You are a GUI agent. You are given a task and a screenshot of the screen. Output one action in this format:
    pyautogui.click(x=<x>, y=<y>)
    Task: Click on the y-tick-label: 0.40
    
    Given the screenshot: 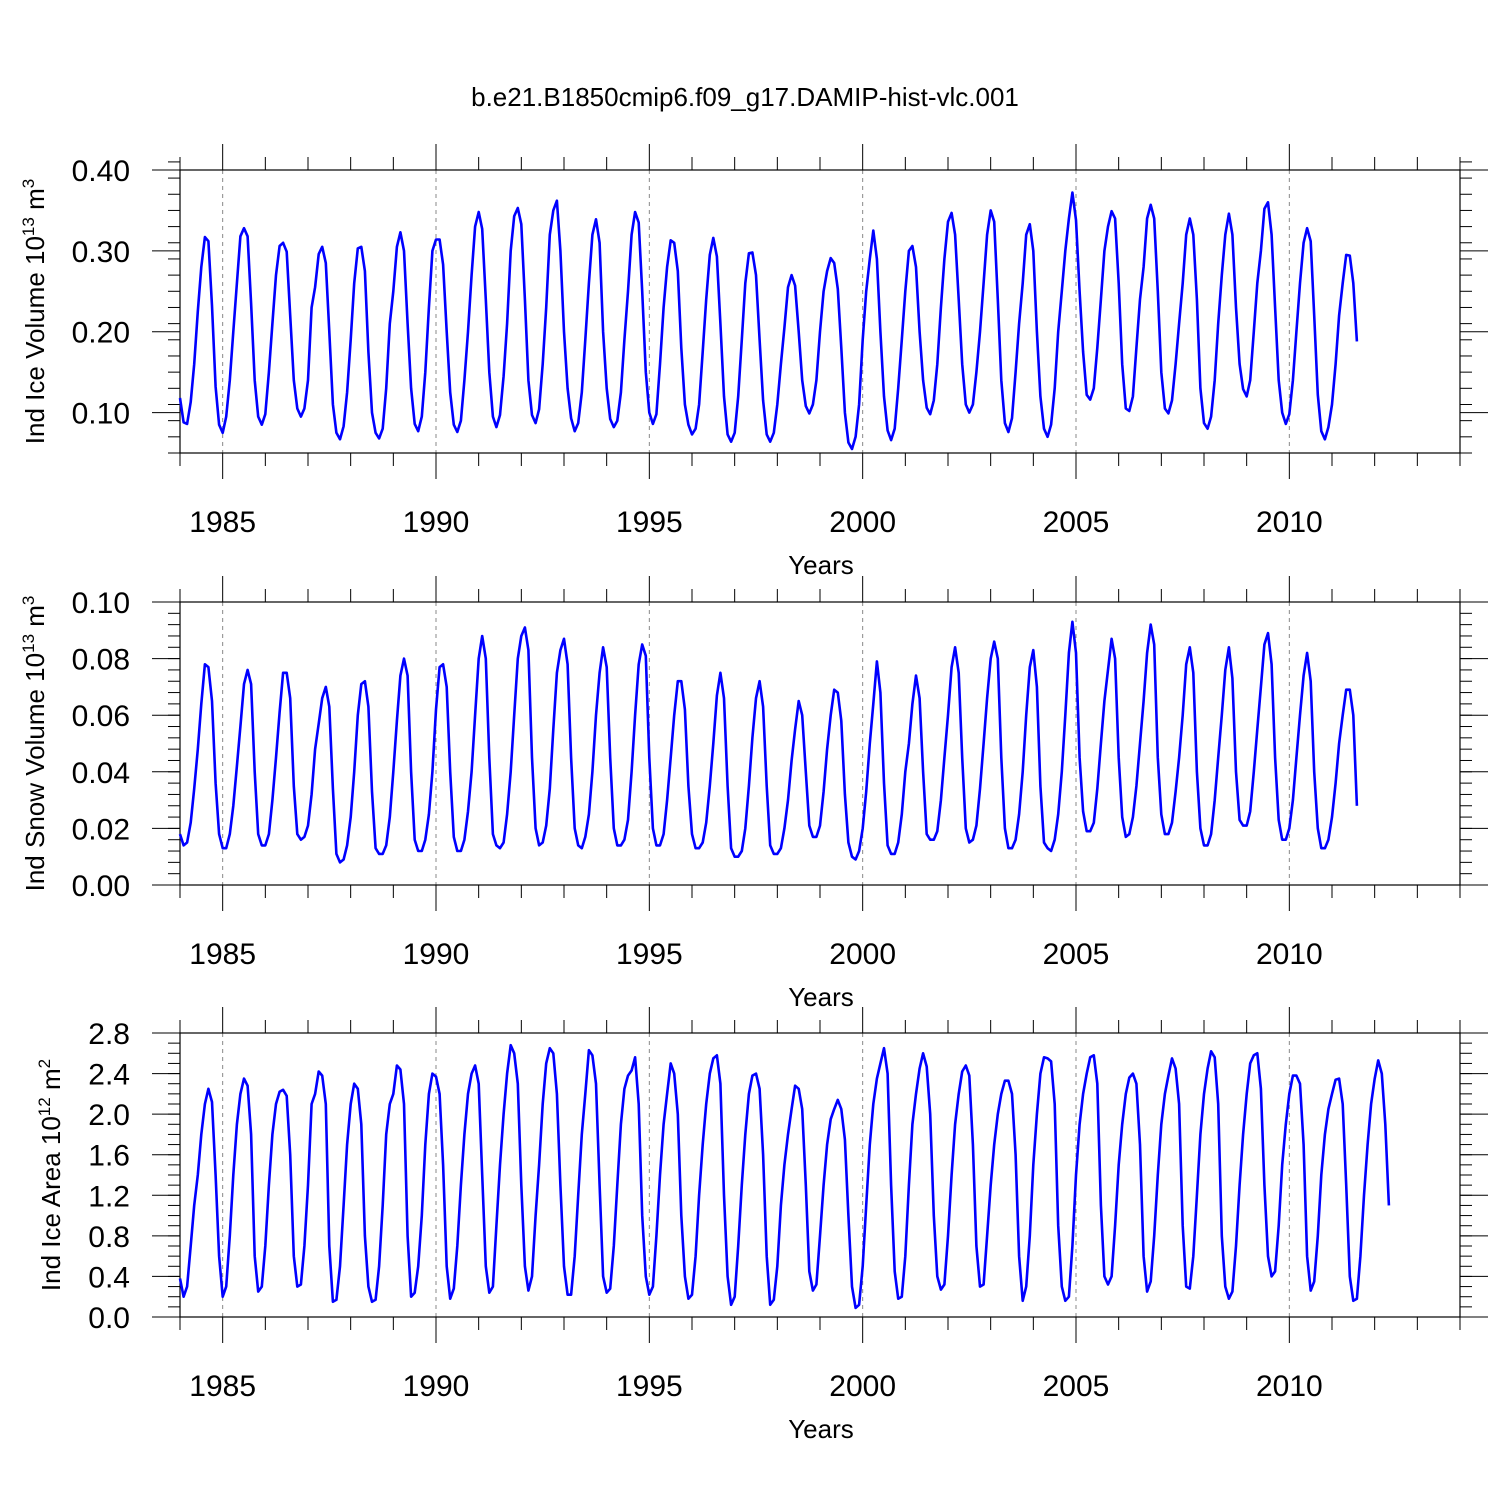 What is the action you would take?
    pyautogui.click(x=101, y=171)
    